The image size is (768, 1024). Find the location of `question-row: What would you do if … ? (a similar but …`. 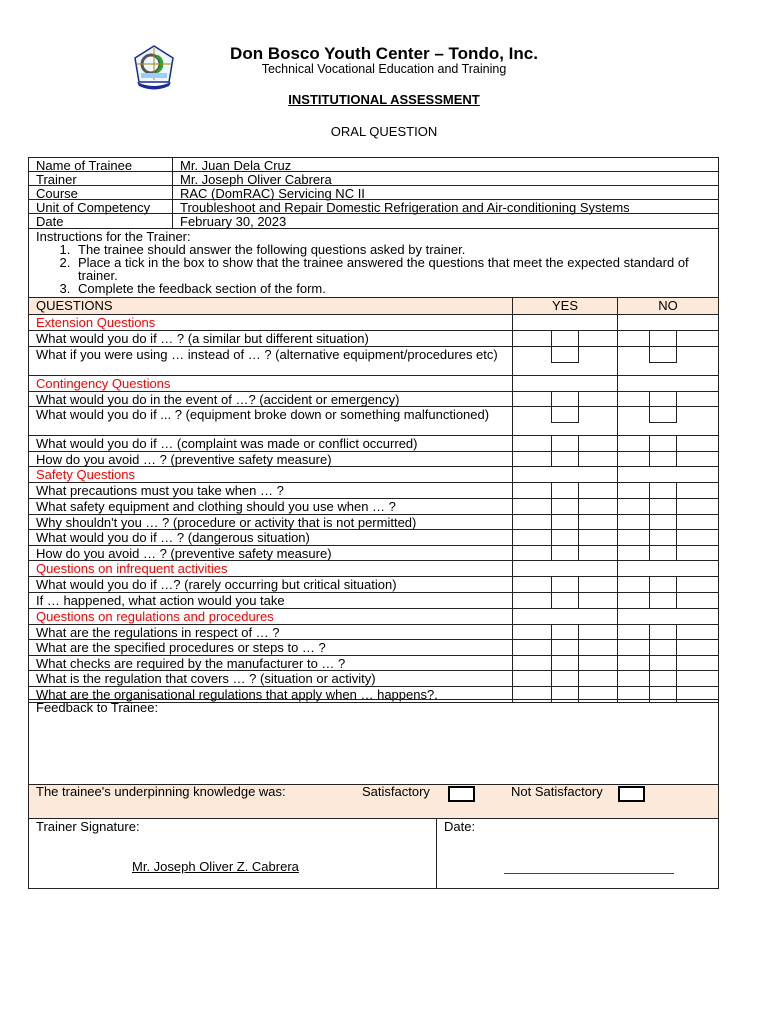

question-row: What would you do if … ? (a similar but … is located at coordinates (270, 338).